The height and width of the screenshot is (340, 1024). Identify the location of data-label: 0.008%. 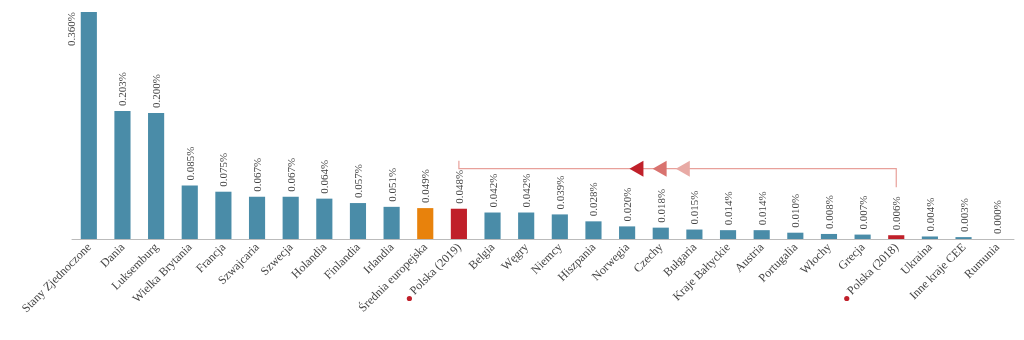
(828, 212).